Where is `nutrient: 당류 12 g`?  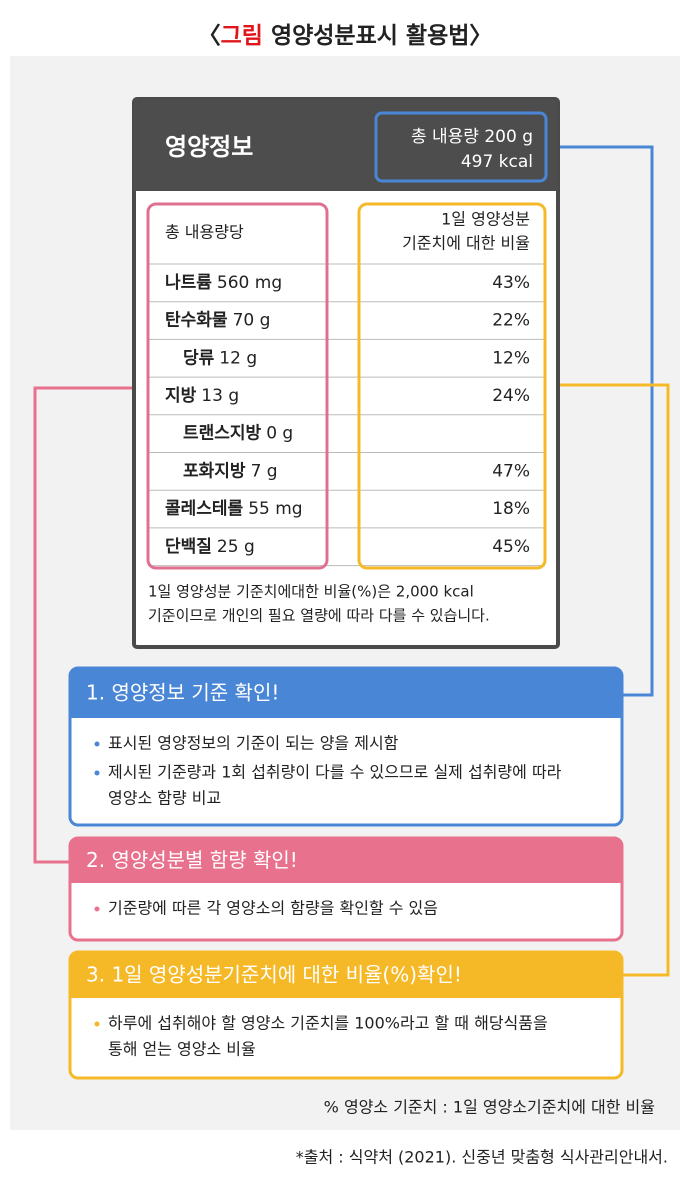
nutrient: 당류 12 g is located at coordinates (220, 358).